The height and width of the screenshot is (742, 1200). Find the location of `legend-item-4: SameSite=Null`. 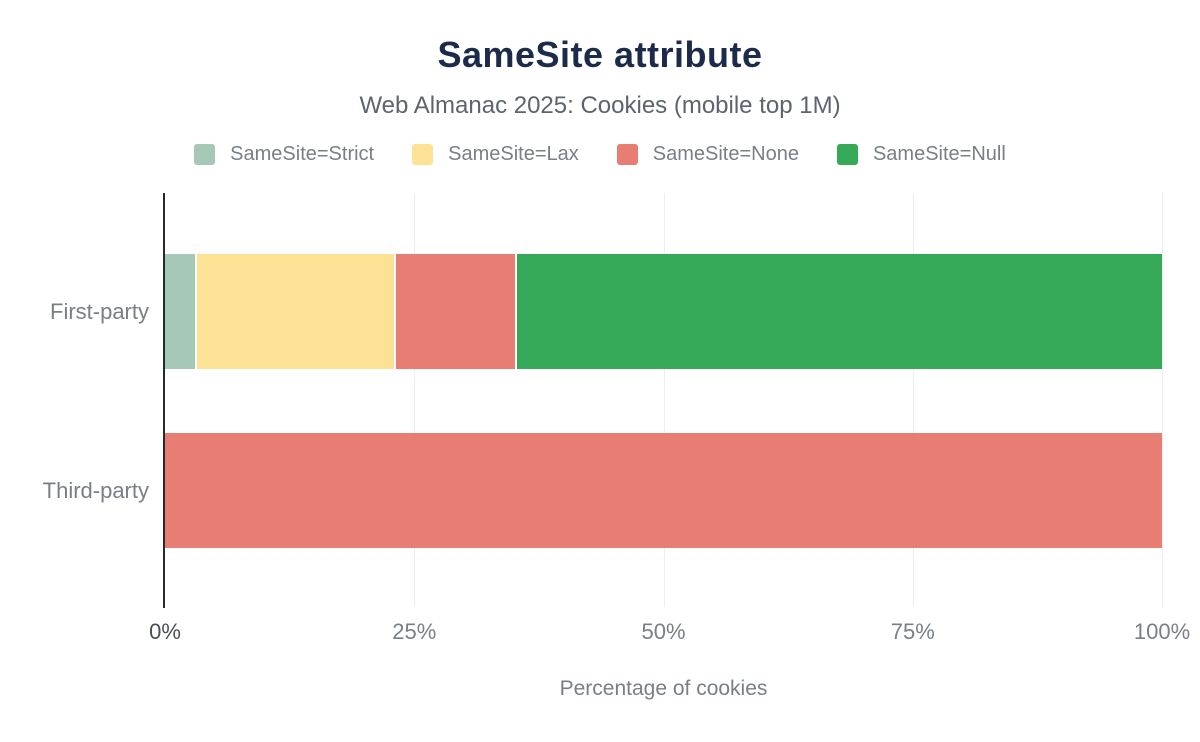

legend-item-4: SameSite=Null is located at coordinates (921, 154).